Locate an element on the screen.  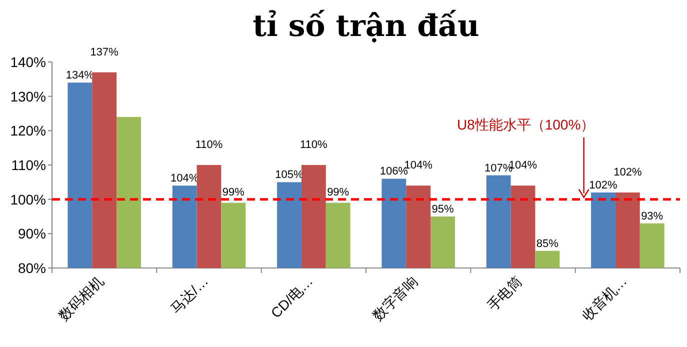
x-tick-label: 数字音响 is located at coordinates (395, 298).